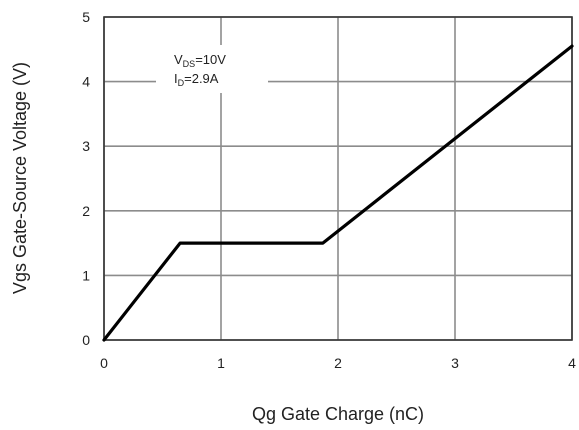 This screenshot has height=430, width=579. What do you see at coordinates (201, 78) in the screenshot?
I see `annotation-id-value: =2.9A` at bounding box center [201, 78].